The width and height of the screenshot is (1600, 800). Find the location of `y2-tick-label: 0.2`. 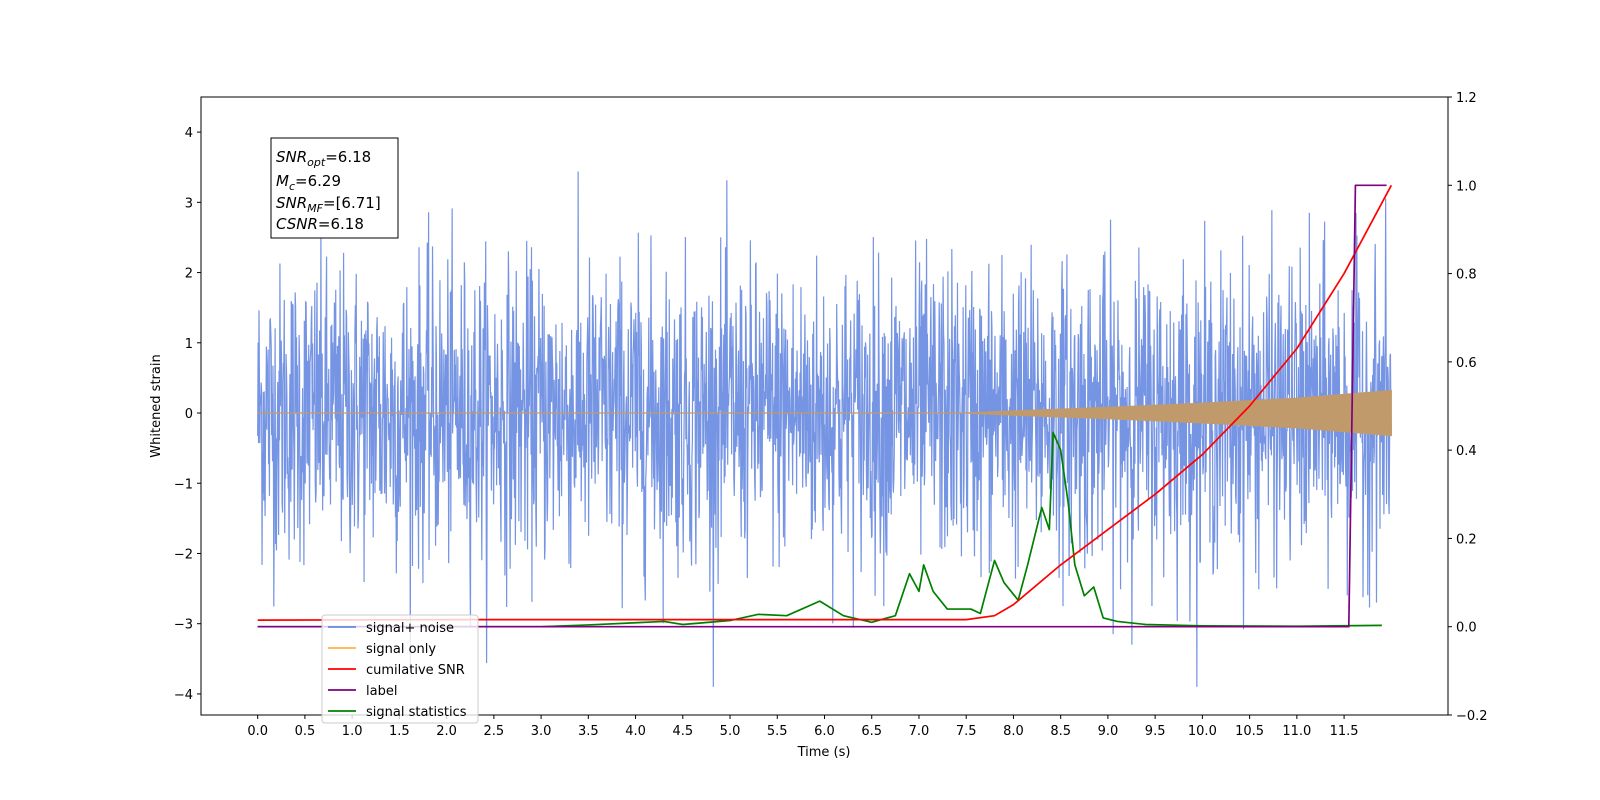

y2-tick-label: 0.2 is located at coordinates (1466, 539).